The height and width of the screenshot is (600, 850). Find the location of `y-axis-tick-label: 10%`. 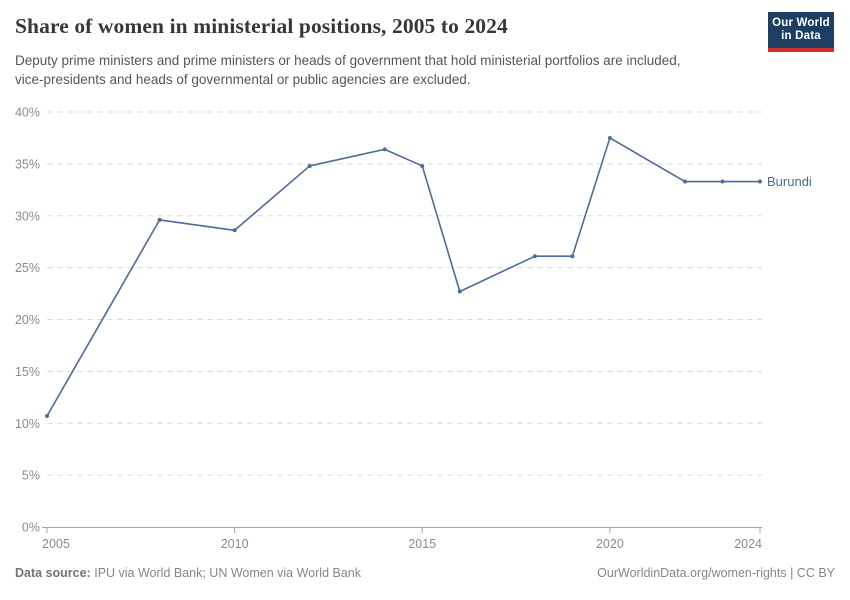

y-axis-tick-label: 10% is located at coordinates (27, 424).